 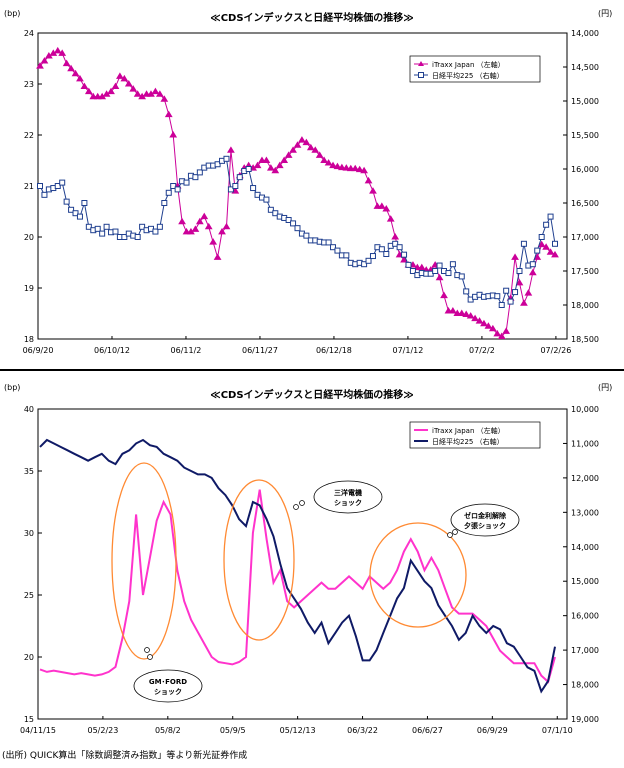 I want to click on right-tick-label: 14,500, so click(x=585, y=67).